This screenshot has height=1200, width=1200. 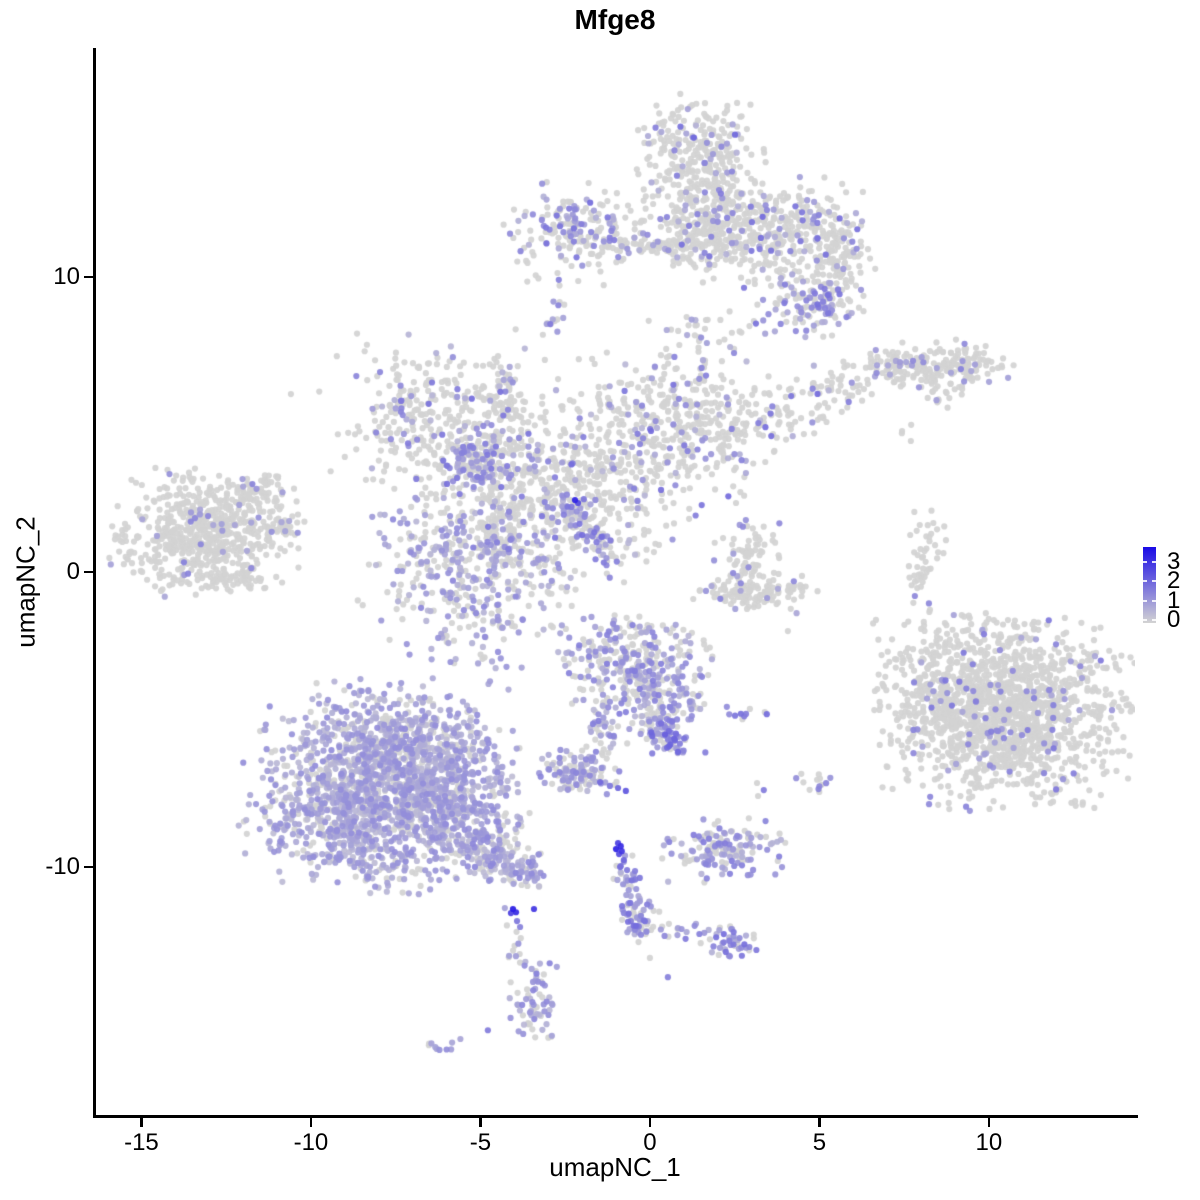 I want to click on x-tick-label: 5, so click(x=819, y=1142).